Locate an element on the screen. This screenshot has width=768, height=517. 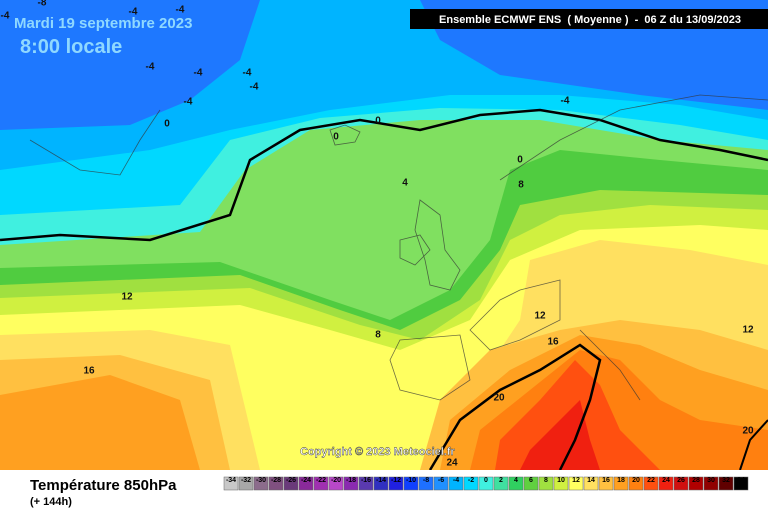
scale-label: -4 is located at coordinates (456, 480).